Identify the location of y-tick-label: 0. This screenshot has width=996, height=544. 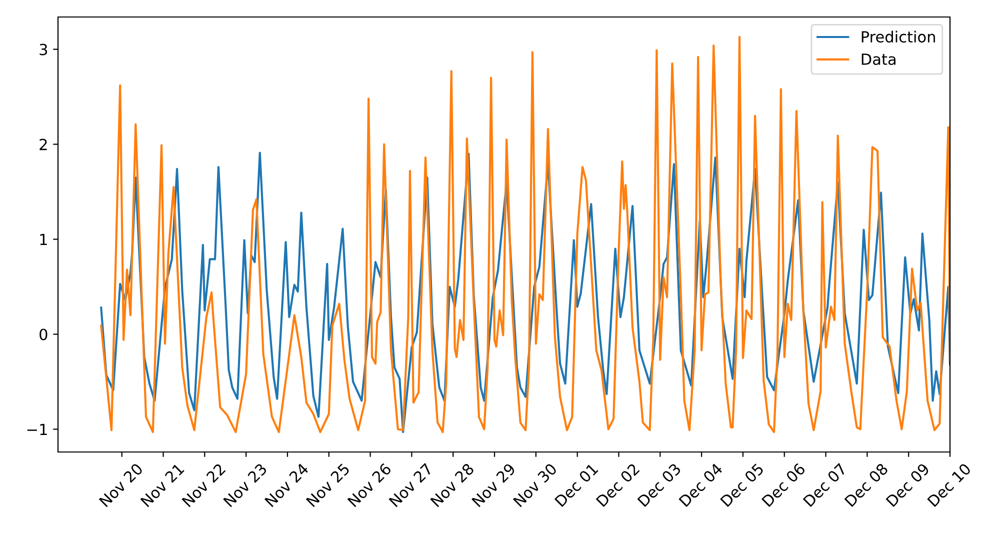
(44, 334).